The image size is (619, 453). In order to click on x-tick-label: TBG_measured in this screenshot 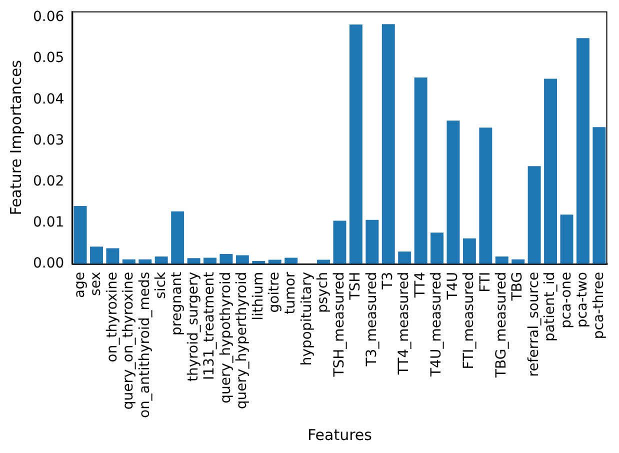, I will do `click(502, 325)`.